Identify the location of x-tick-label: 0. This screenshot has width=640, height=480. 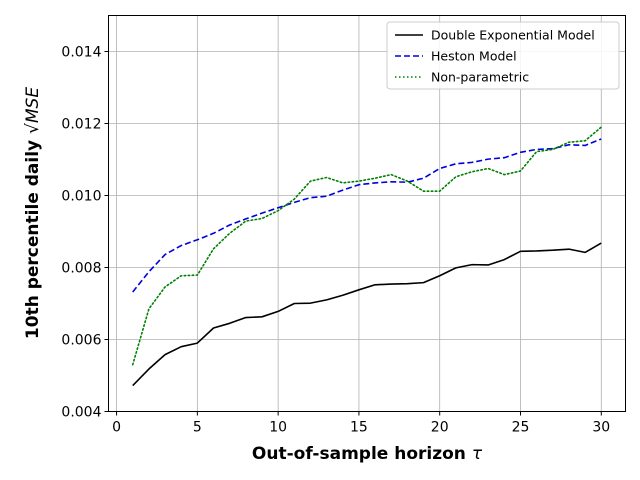
(116, 428).